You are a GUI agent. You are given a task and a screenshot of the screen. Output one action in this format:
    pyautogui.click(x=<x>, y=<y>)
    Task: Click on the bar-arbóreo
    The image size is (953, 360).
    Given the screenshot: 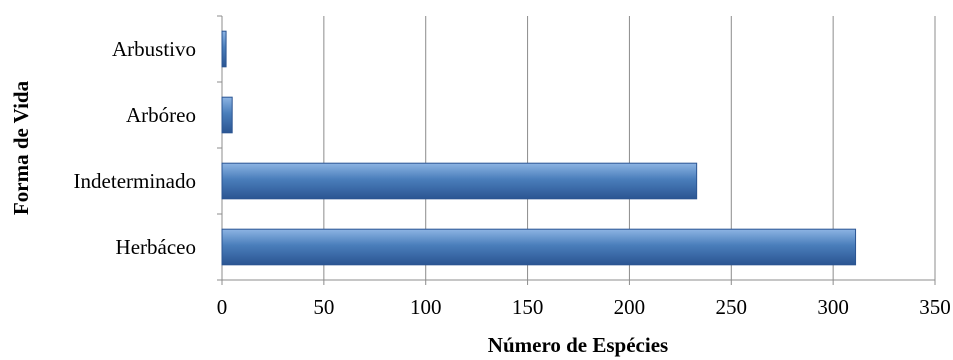 What is the action you would take?
    pyautogui.click(x=227, y=115)
    